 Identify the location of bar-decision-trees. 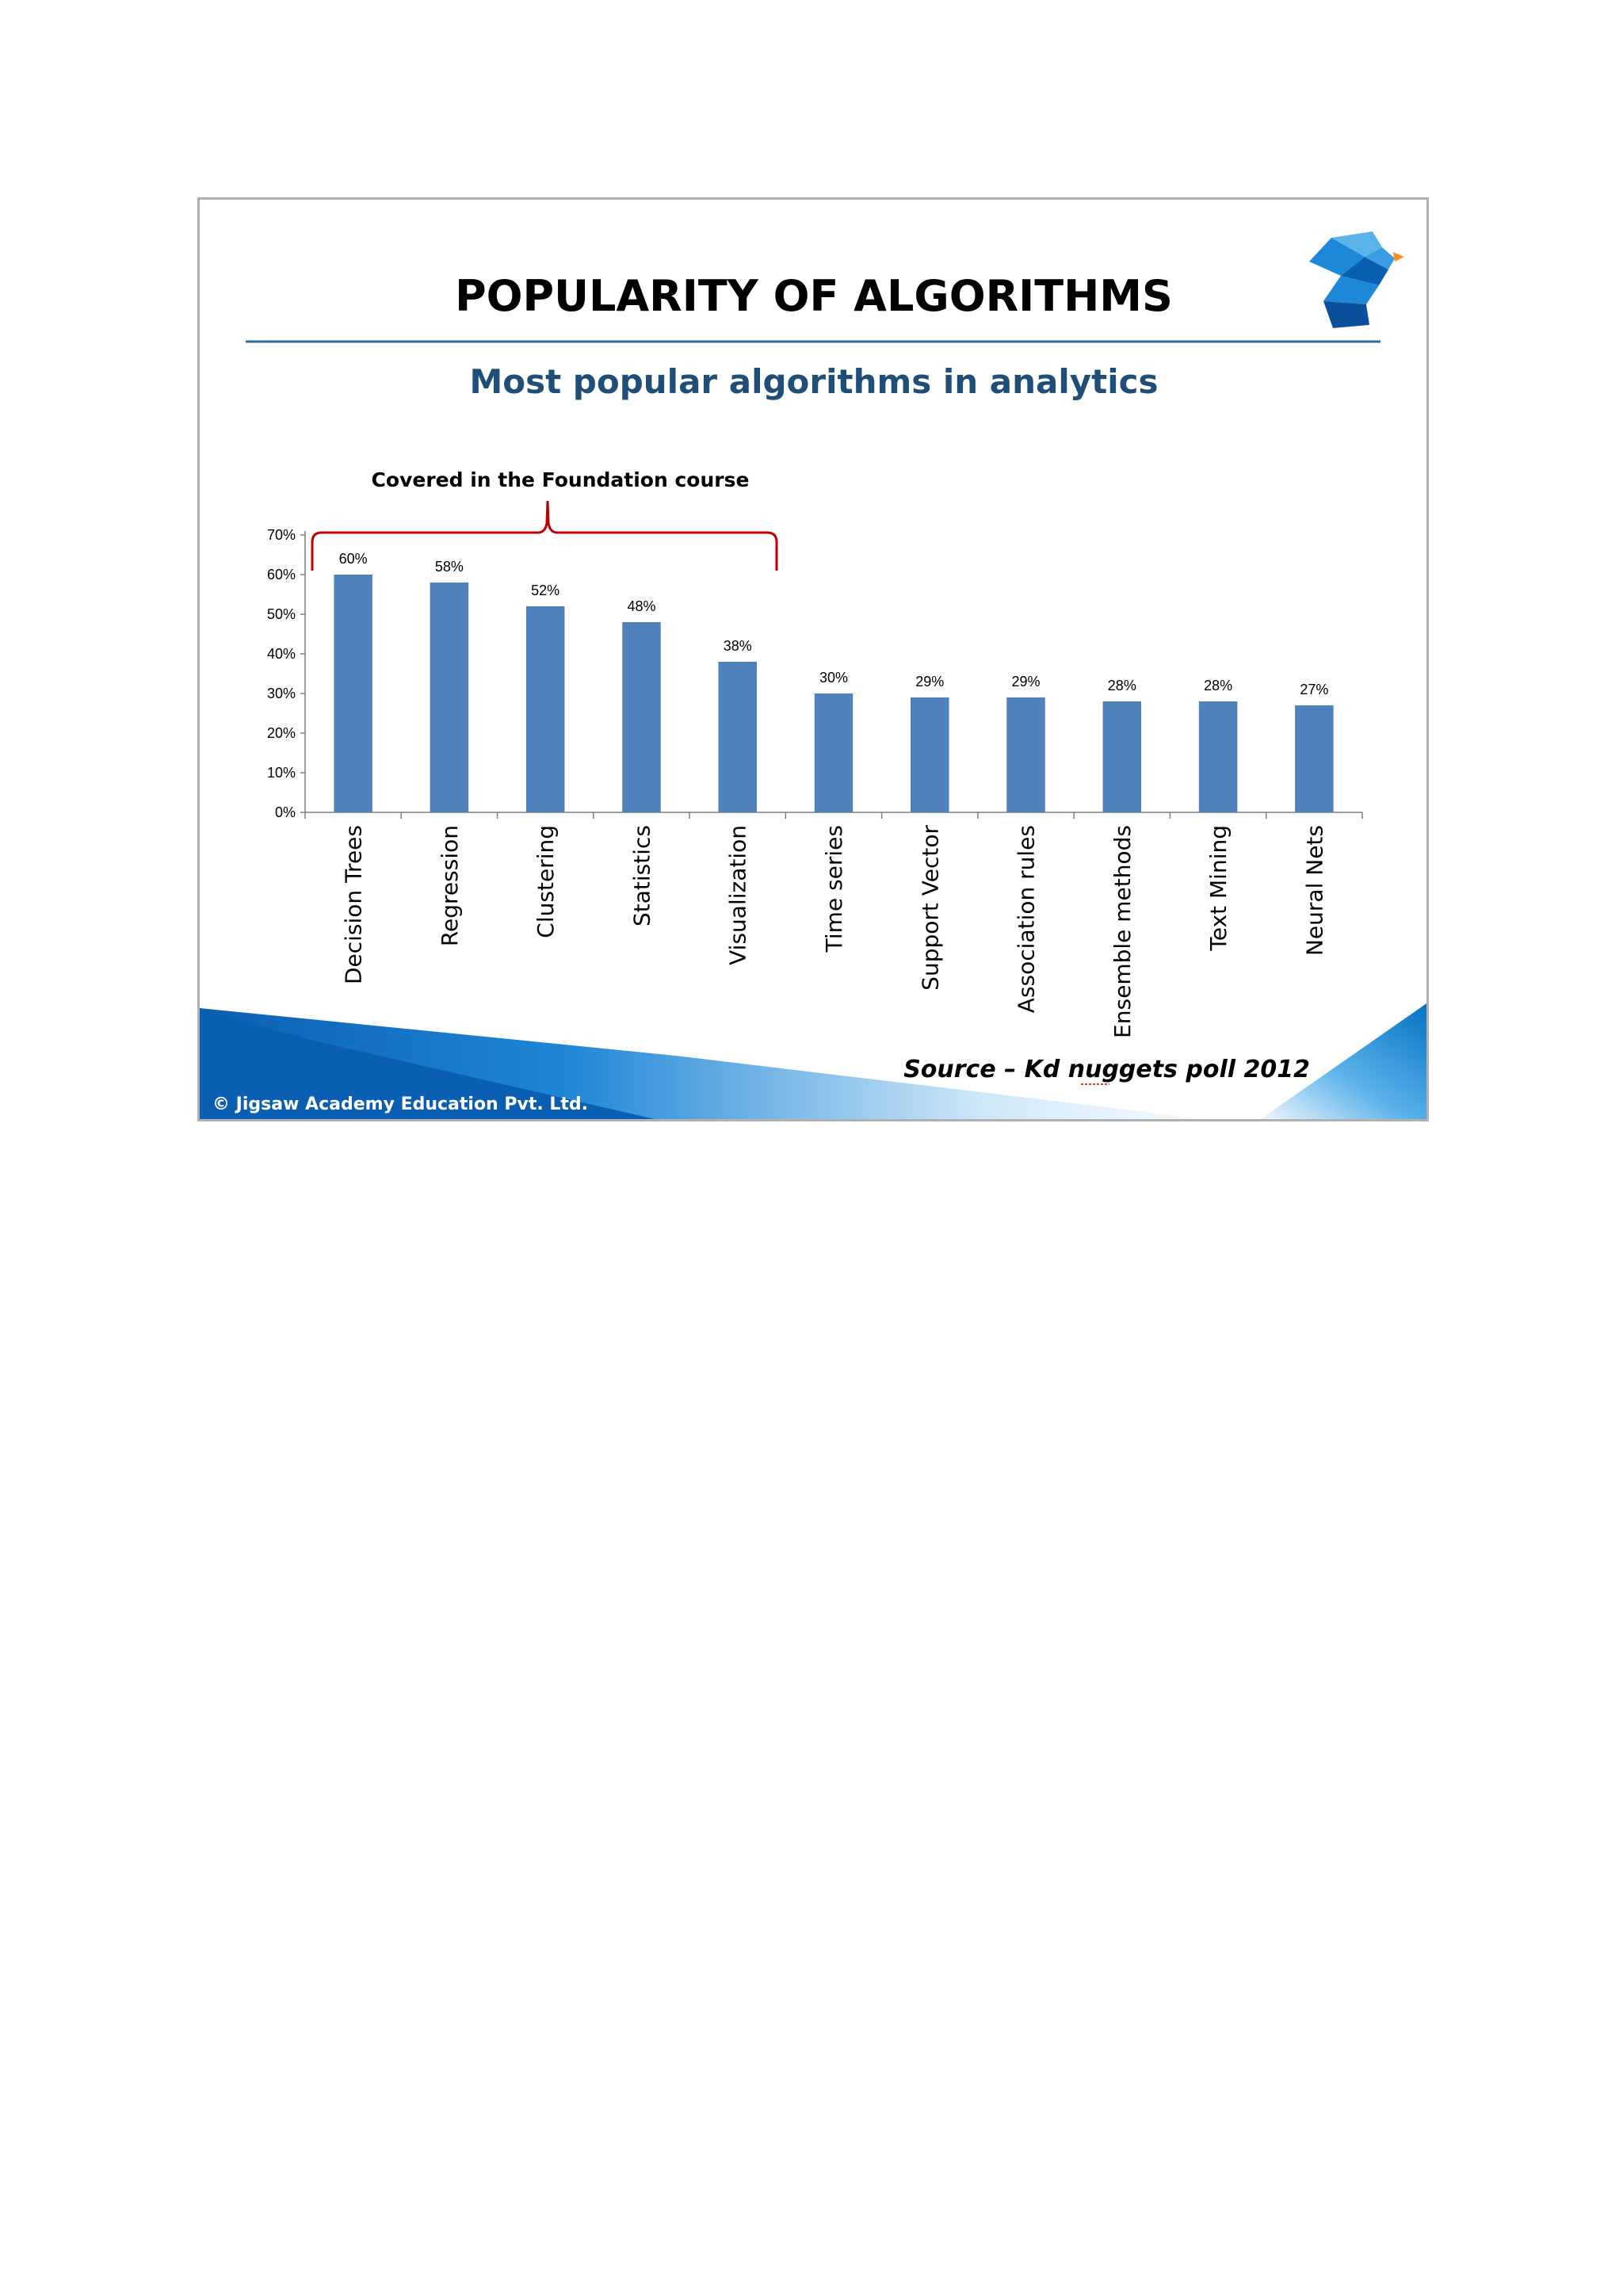
(353, 693).